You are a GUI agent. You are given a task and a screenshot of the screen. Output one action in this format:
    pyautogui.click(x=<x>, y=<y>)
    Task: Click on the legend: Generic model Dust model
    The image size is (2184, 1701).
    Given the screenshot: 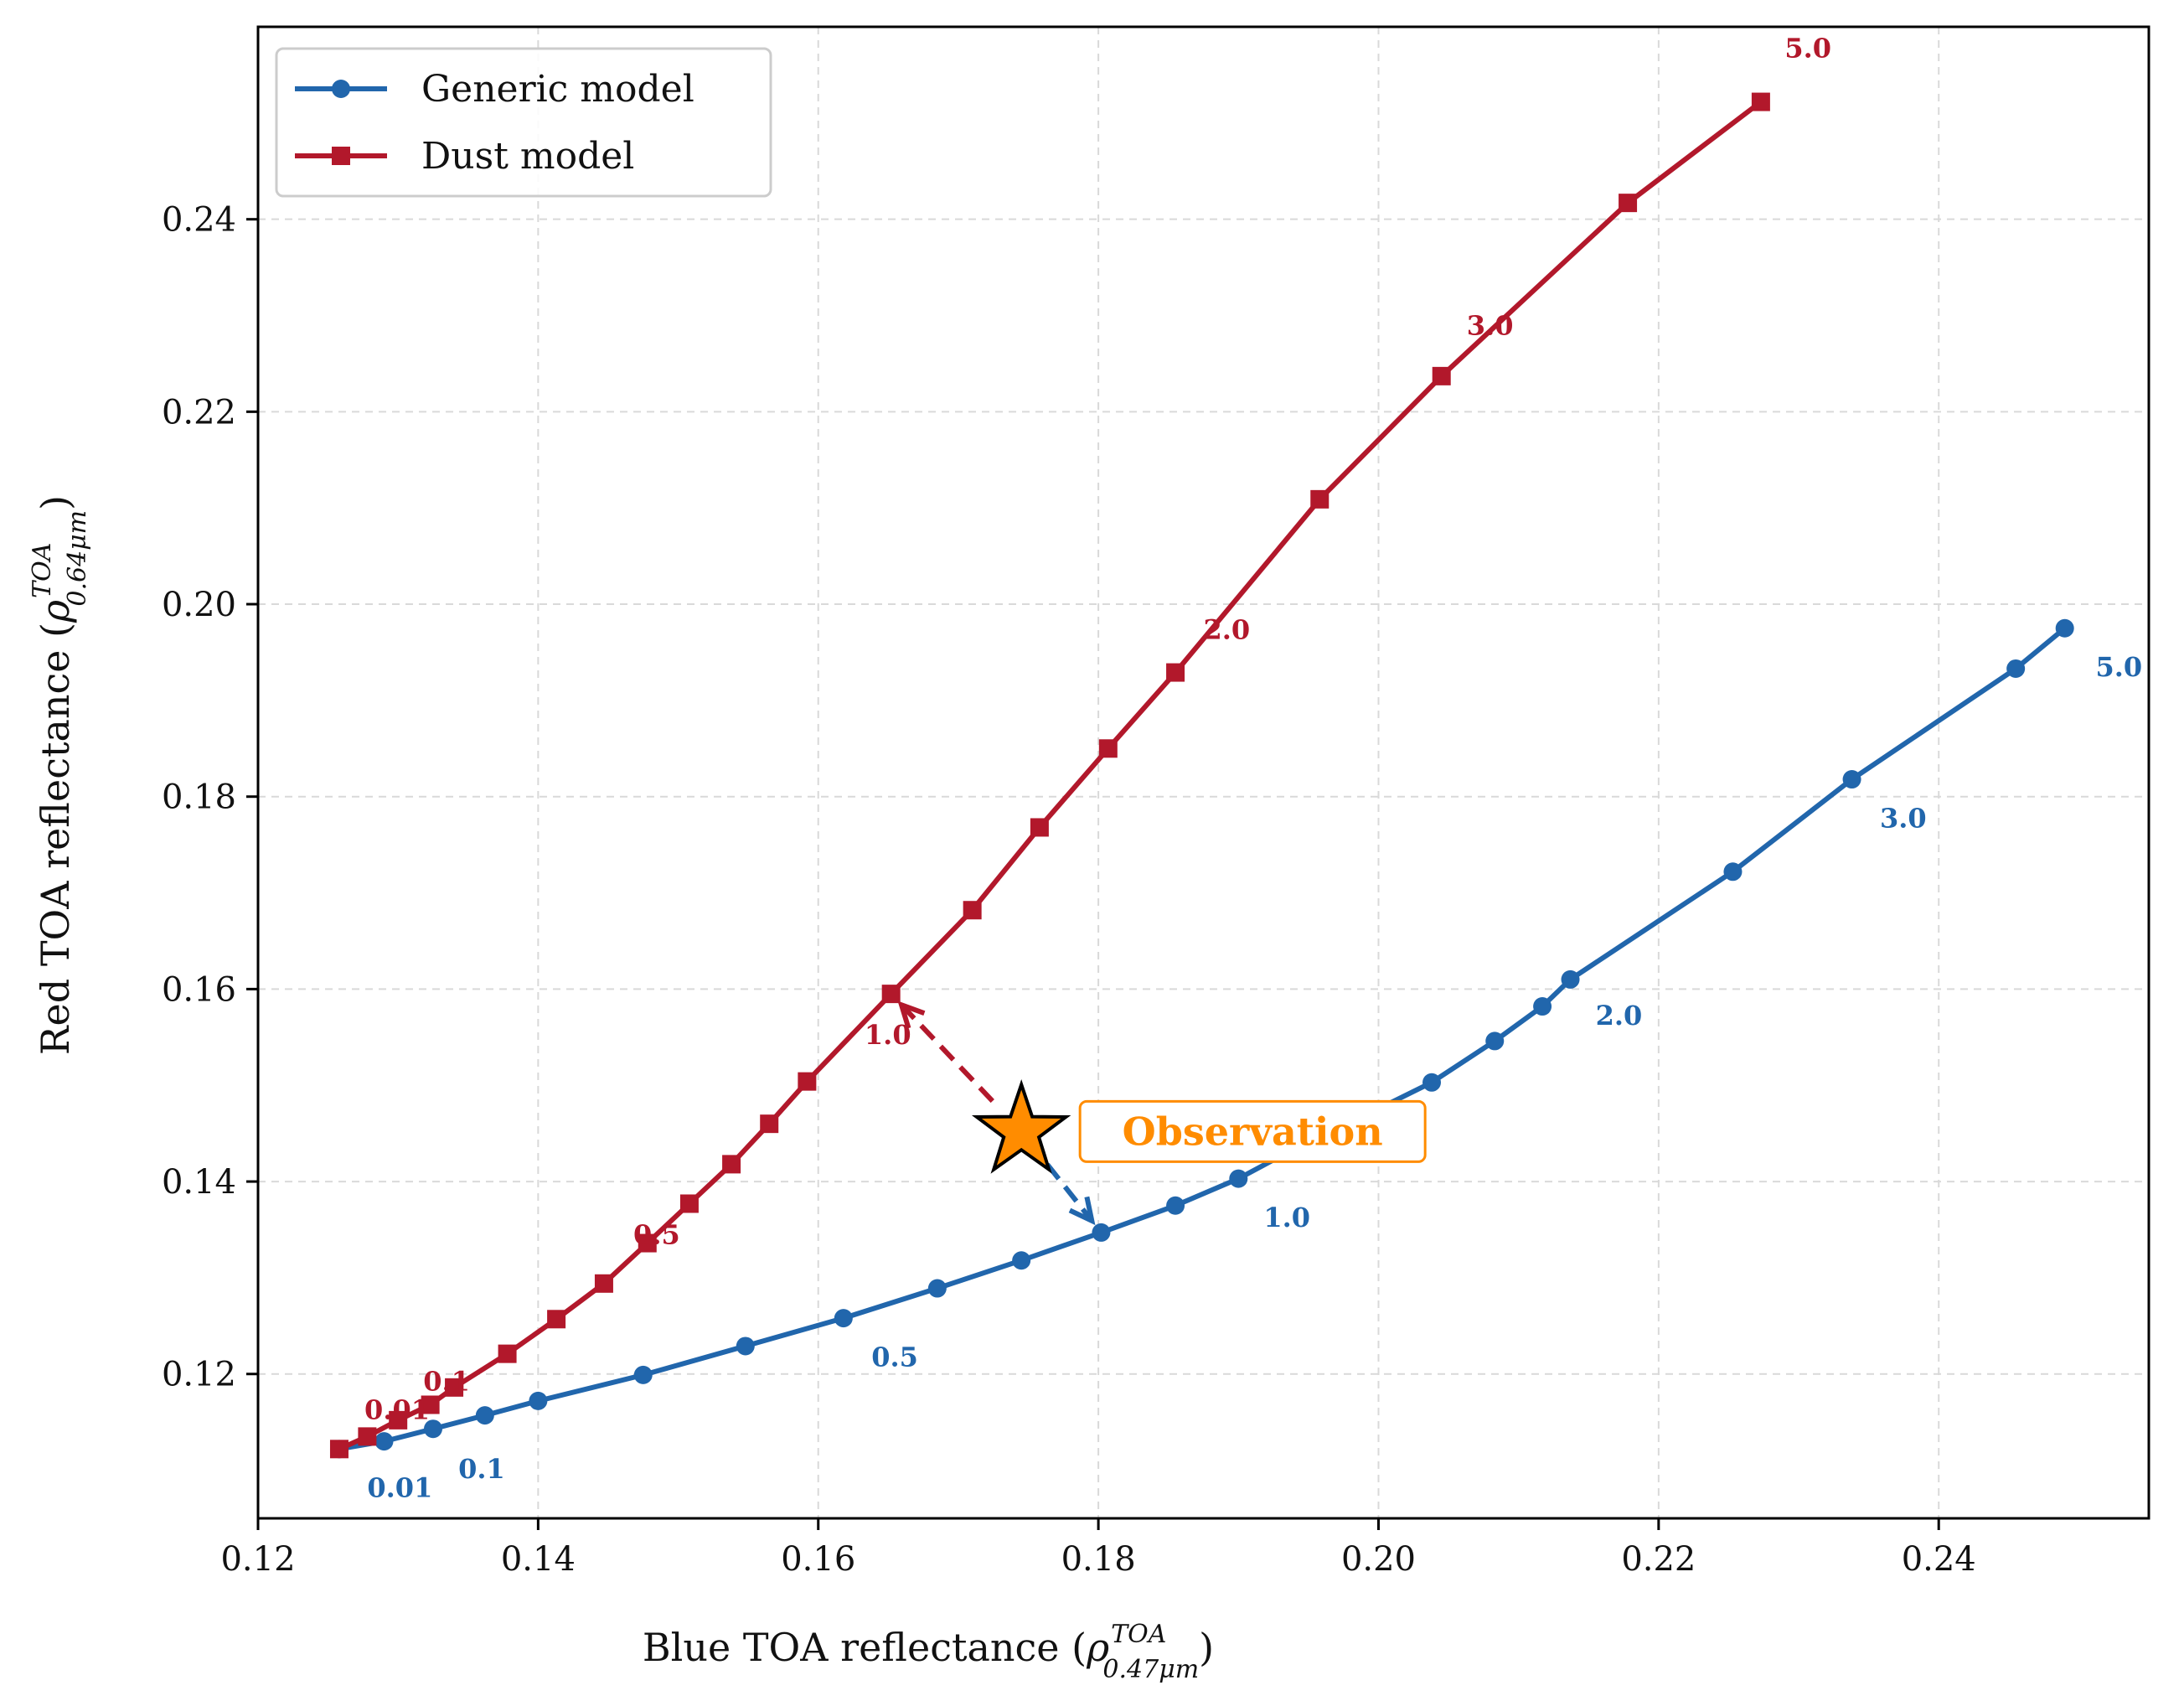 What is the action you would take?
    pyautogui.click(x=523, y=122)
    